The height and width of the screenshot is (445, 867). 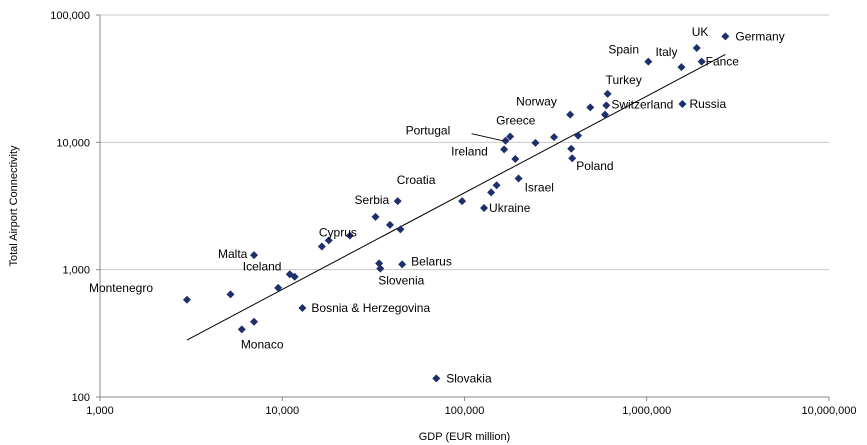 I want to click on point-label: Turkey, so click(x=624, y=80).